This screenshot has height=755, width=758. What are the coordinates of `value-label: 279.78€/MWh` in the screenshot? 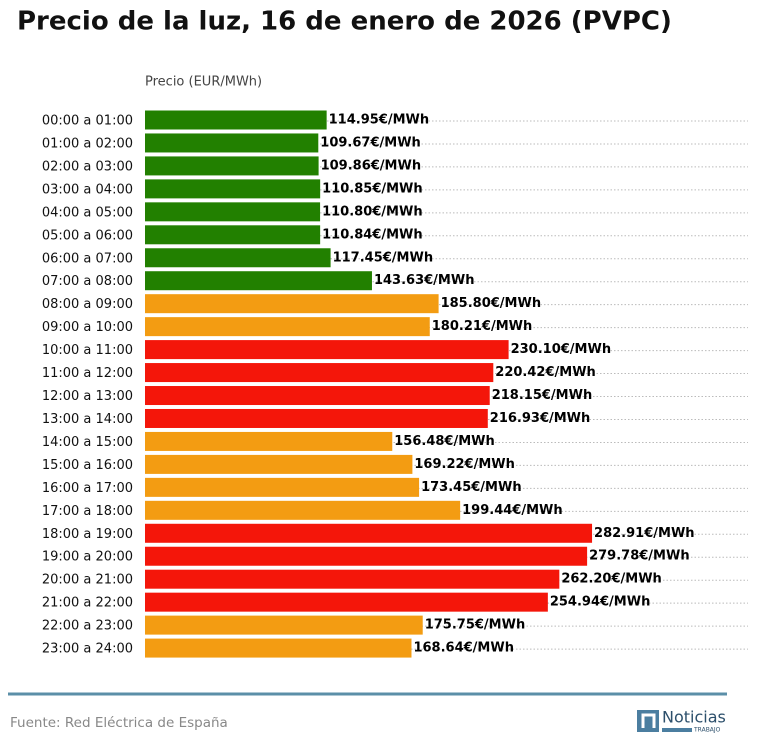 It's located at (639, 556).